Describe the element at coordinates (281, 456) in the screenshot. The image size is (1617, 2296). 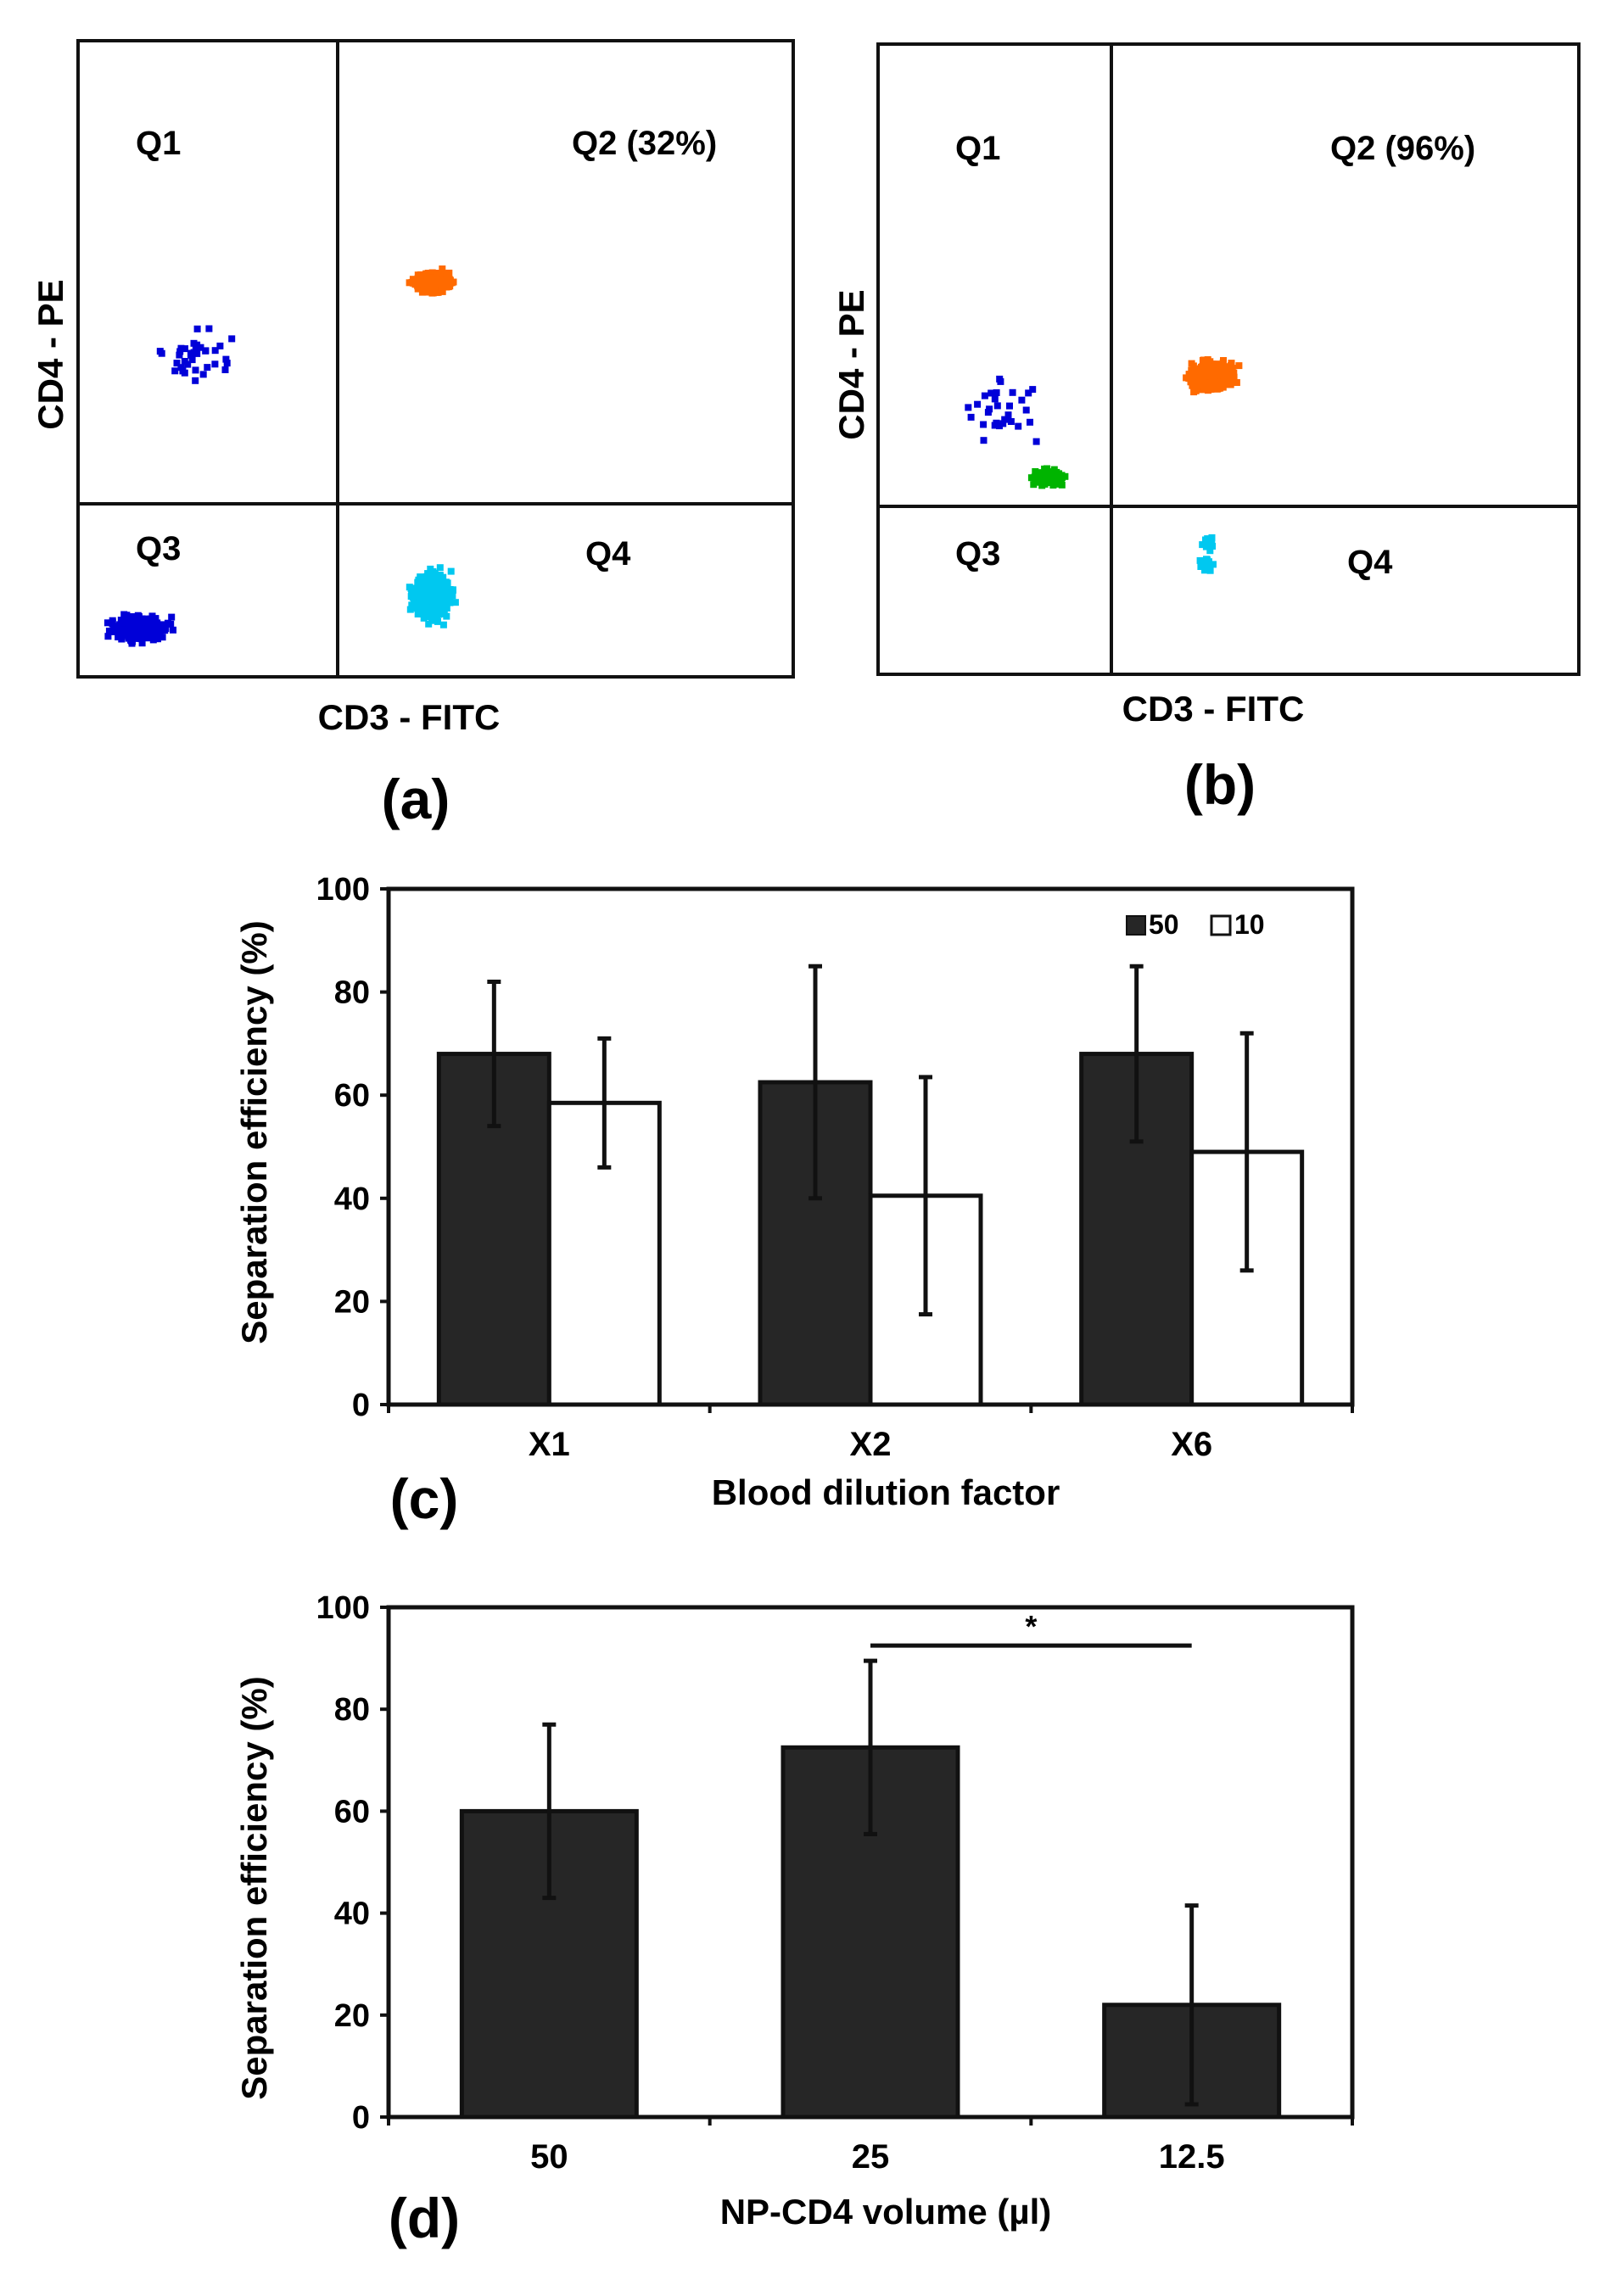
I see `scatter-points-a` at that location.